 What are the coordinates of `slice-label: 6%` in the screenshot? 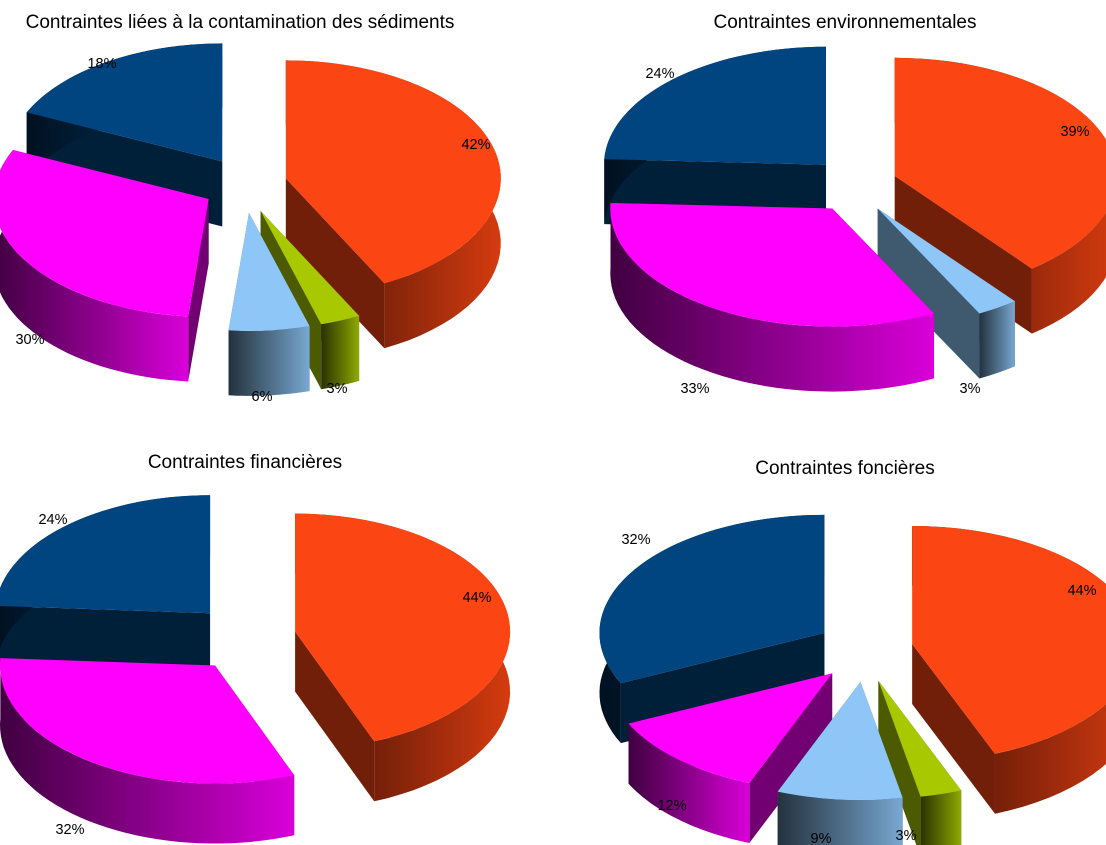 It's located at (262, 397).